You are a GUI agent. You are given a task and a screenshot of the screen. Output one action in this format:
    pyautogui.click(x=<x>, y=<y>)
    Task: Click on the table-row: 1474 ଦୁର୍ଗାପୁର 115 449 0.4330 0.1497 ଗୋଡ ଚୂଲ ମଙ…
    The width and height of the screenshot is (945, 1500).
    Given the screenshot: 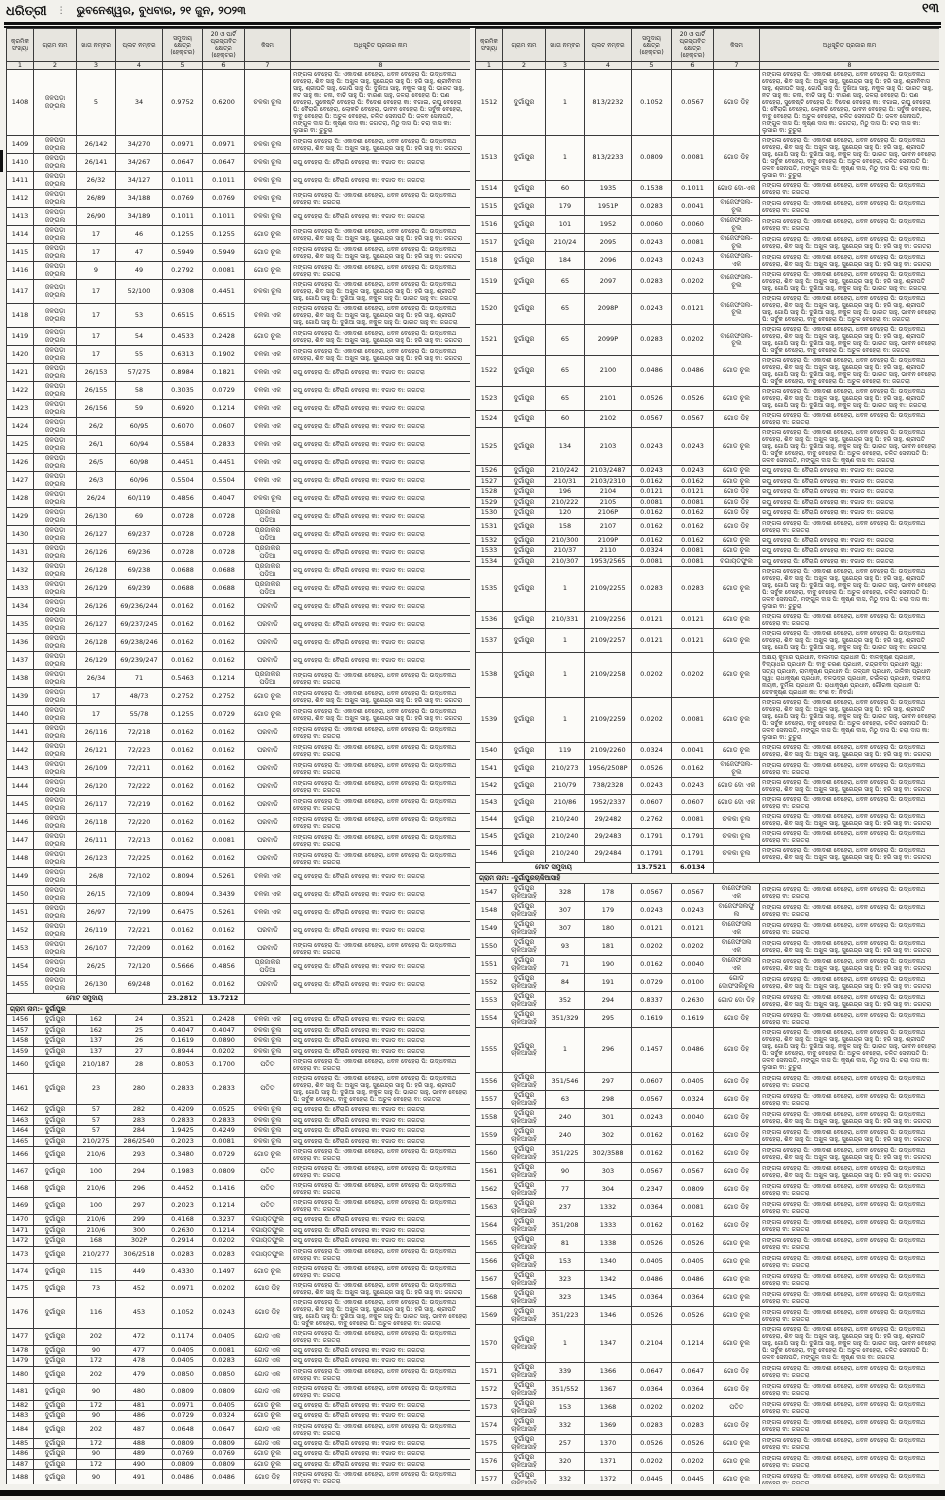 What is the action you would take?
    pyautogui.click(x=238, y=1271)
    